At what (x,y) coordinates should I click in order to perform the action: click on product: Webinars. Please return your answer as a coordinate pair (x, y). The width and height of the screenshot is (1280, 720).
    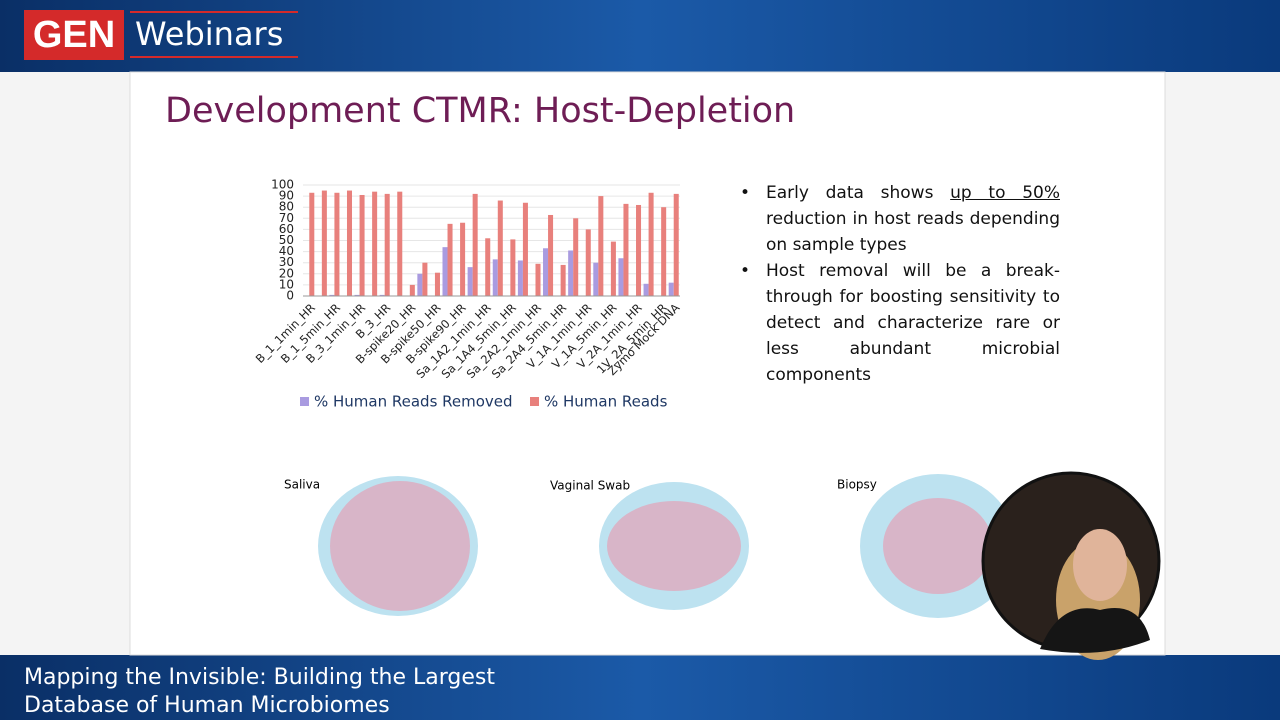
    Looking at the image, I should click on (209, 34).